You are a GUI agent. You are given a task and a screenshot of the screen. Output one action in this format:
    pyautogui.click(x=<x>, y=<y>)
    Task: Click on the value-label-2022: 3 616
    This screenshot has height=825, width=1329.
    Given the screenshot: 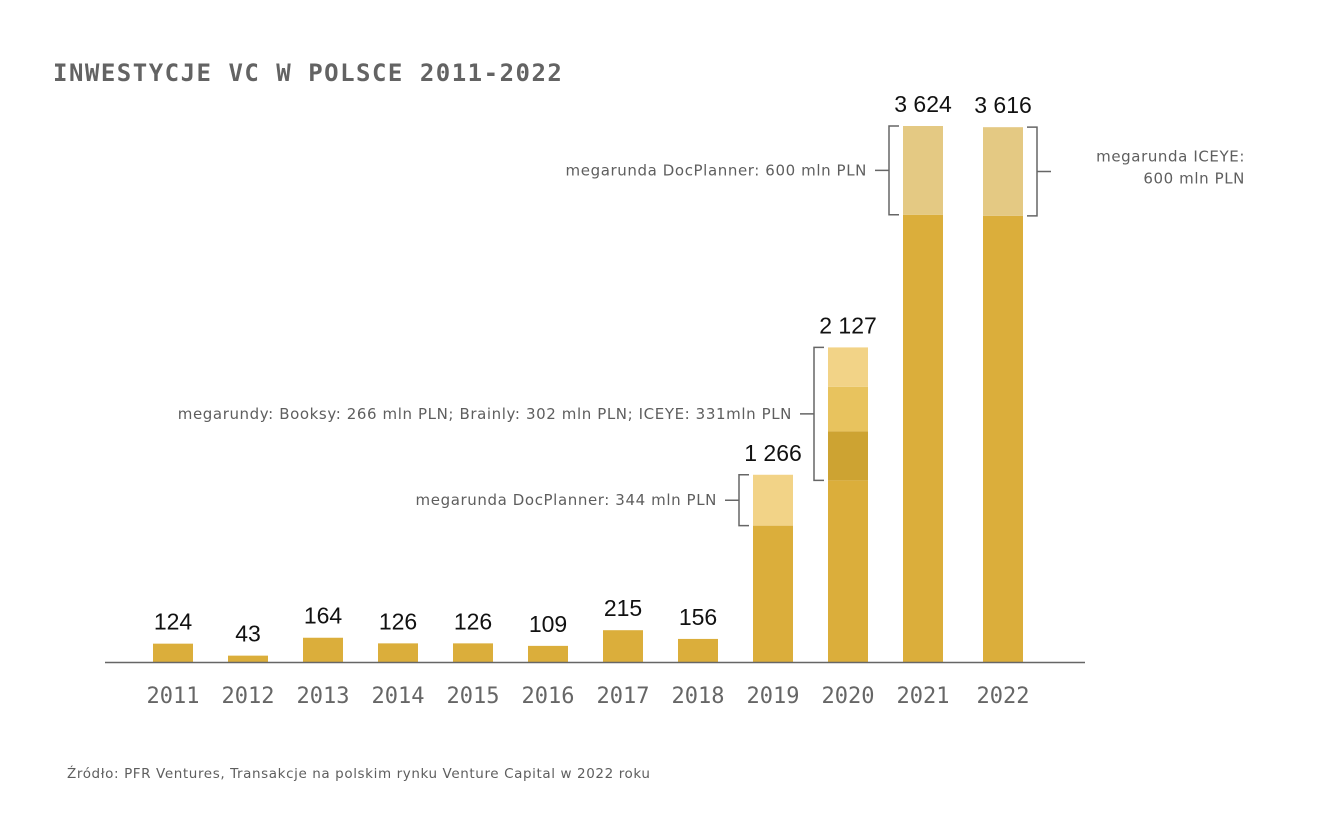 What is the action you would take?
    pyautogui.click(x=1003, y=105)
    